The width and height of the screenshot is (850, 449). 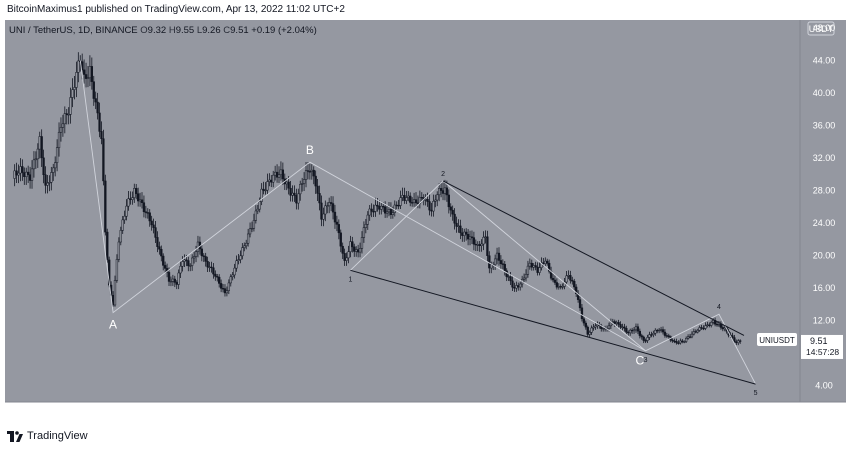 What do you see at coordinates (212, 30) in the screenshot?
I see `ohlc-low: 9.26` at bounding box center [212, 30].